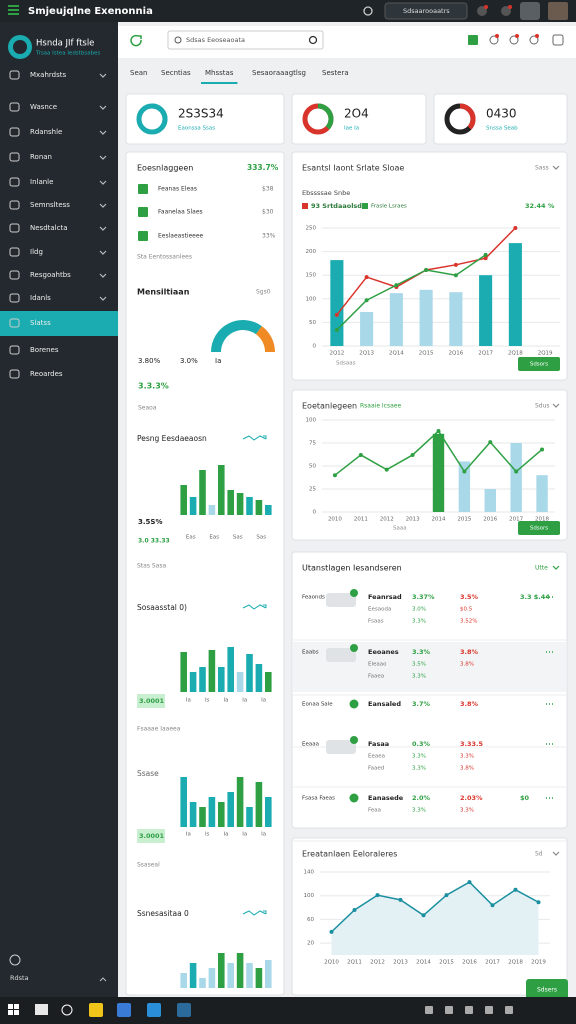 The height and width of the screenshot is (1024, 576). Describe the element at coordinates (411, 292) in the screenshot. I see `series-line` at that location.